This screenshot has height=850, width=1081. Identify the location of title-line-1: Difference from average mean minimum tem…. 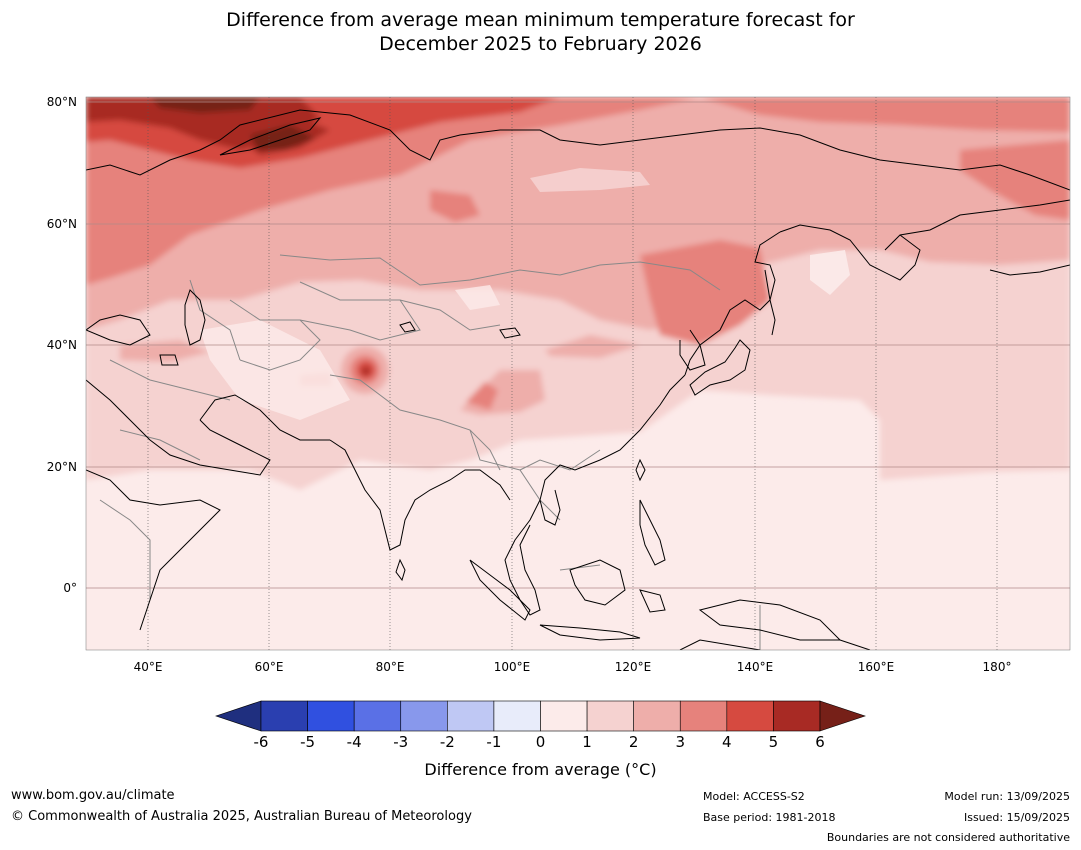
(540, 20).